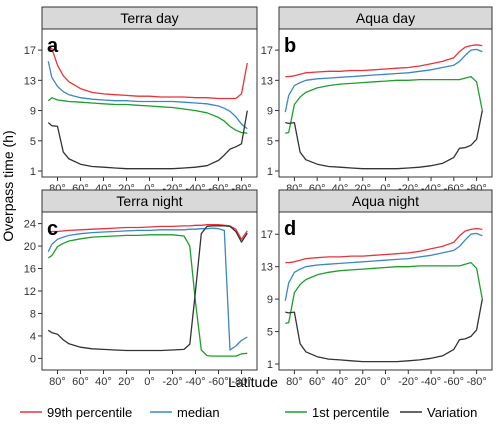 This screenshot has width=500, height=430. I want to click on panel-title: Aqua day, so click(385, 18).